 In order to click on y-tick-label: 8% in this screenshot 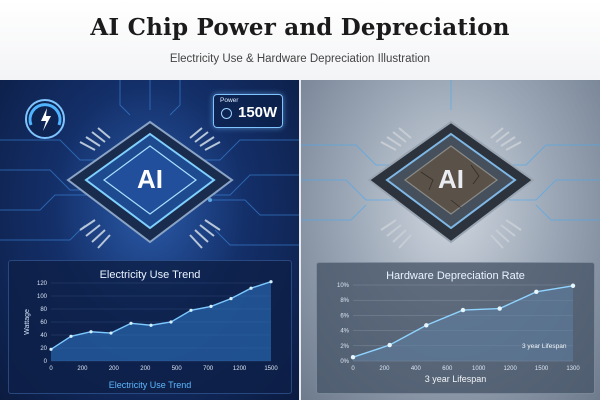, I will do `click(344, 301)`.